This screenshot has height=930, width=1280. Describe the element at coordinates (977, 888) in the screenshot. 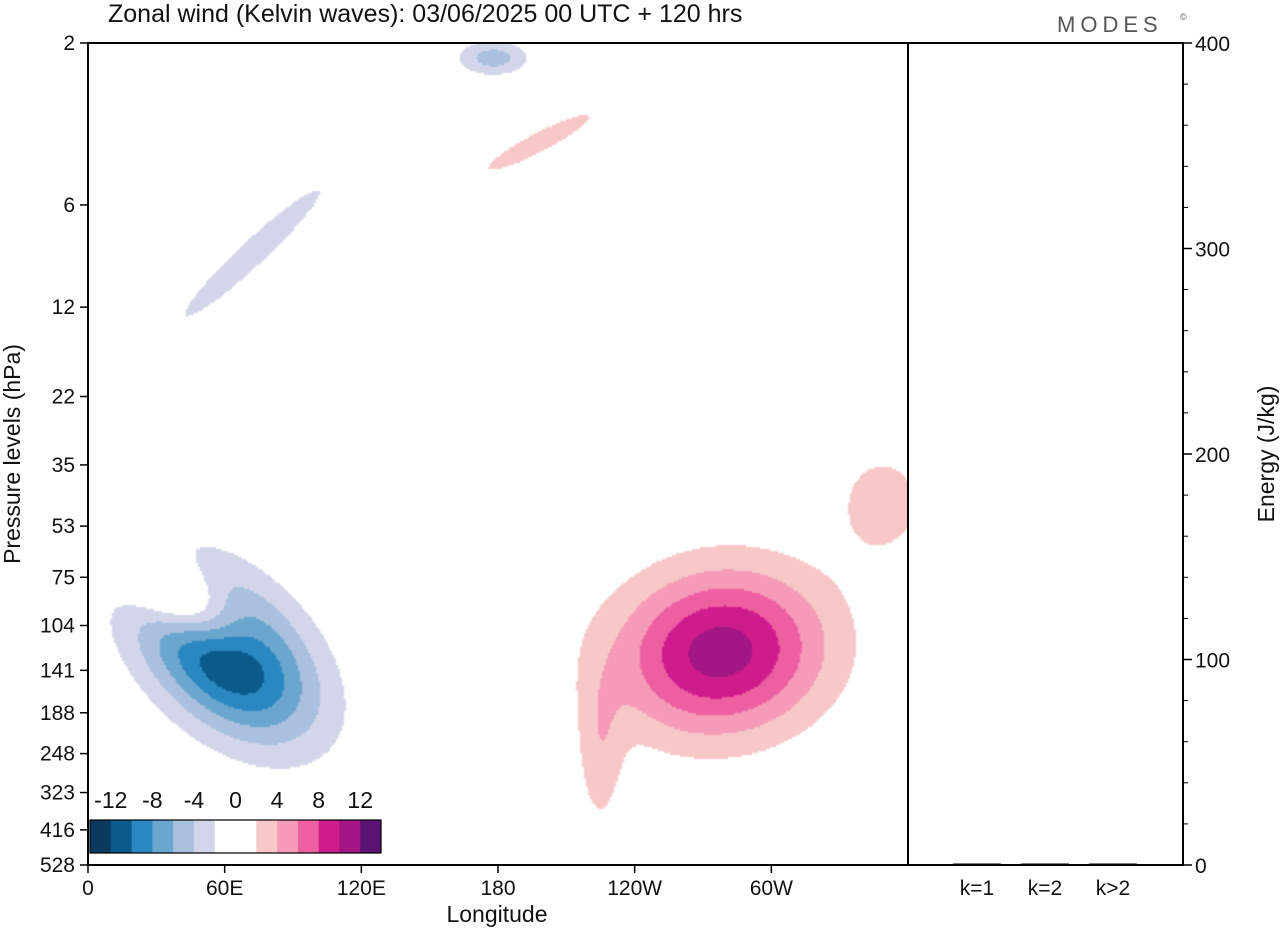

I see `energy-category-label: k=1` at that location.